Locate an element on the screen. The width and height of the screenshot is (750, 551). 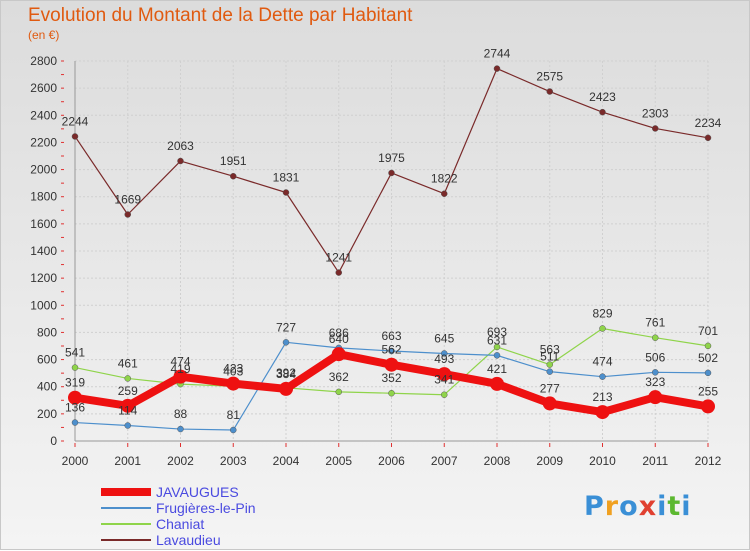
y-tick-label: 2800 is located at coordinates (43, 61).